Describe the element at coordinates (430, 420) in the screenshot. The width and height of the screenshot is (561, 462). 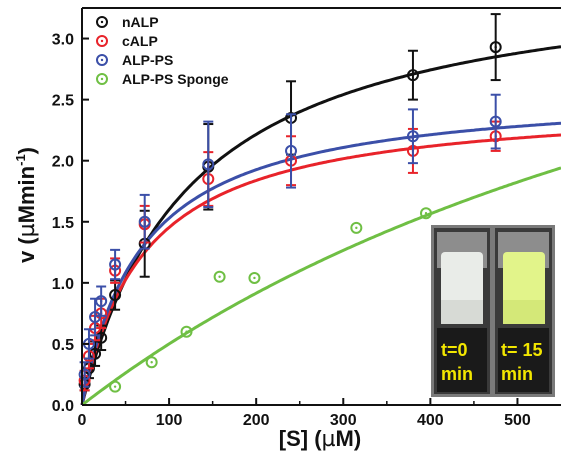
I see `x-tick-label: 400` at that location.